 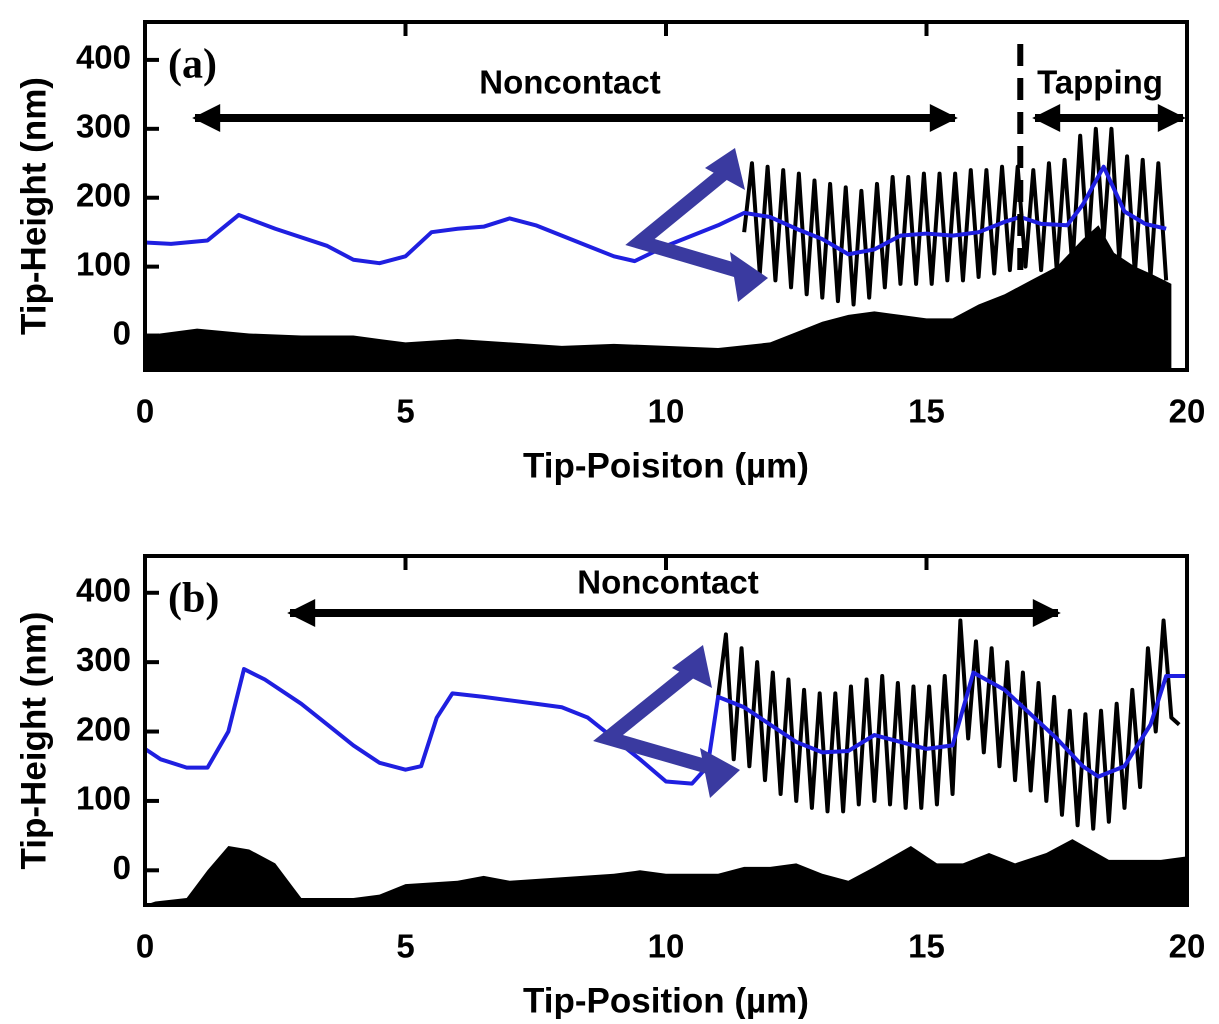 What do you see at coordinates (192, 65) in the screenshot?
I see `panel-label: (a)` at bounding box center [192, 65].